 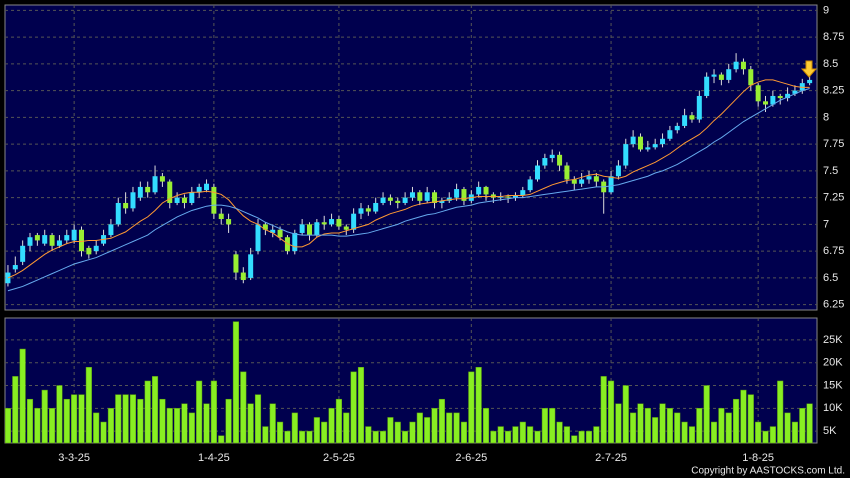 What do you see at coordinates (74, 458) in the screenshot?
I see `x-tick-label: 3-3-25` at bounding box center [74, 458].